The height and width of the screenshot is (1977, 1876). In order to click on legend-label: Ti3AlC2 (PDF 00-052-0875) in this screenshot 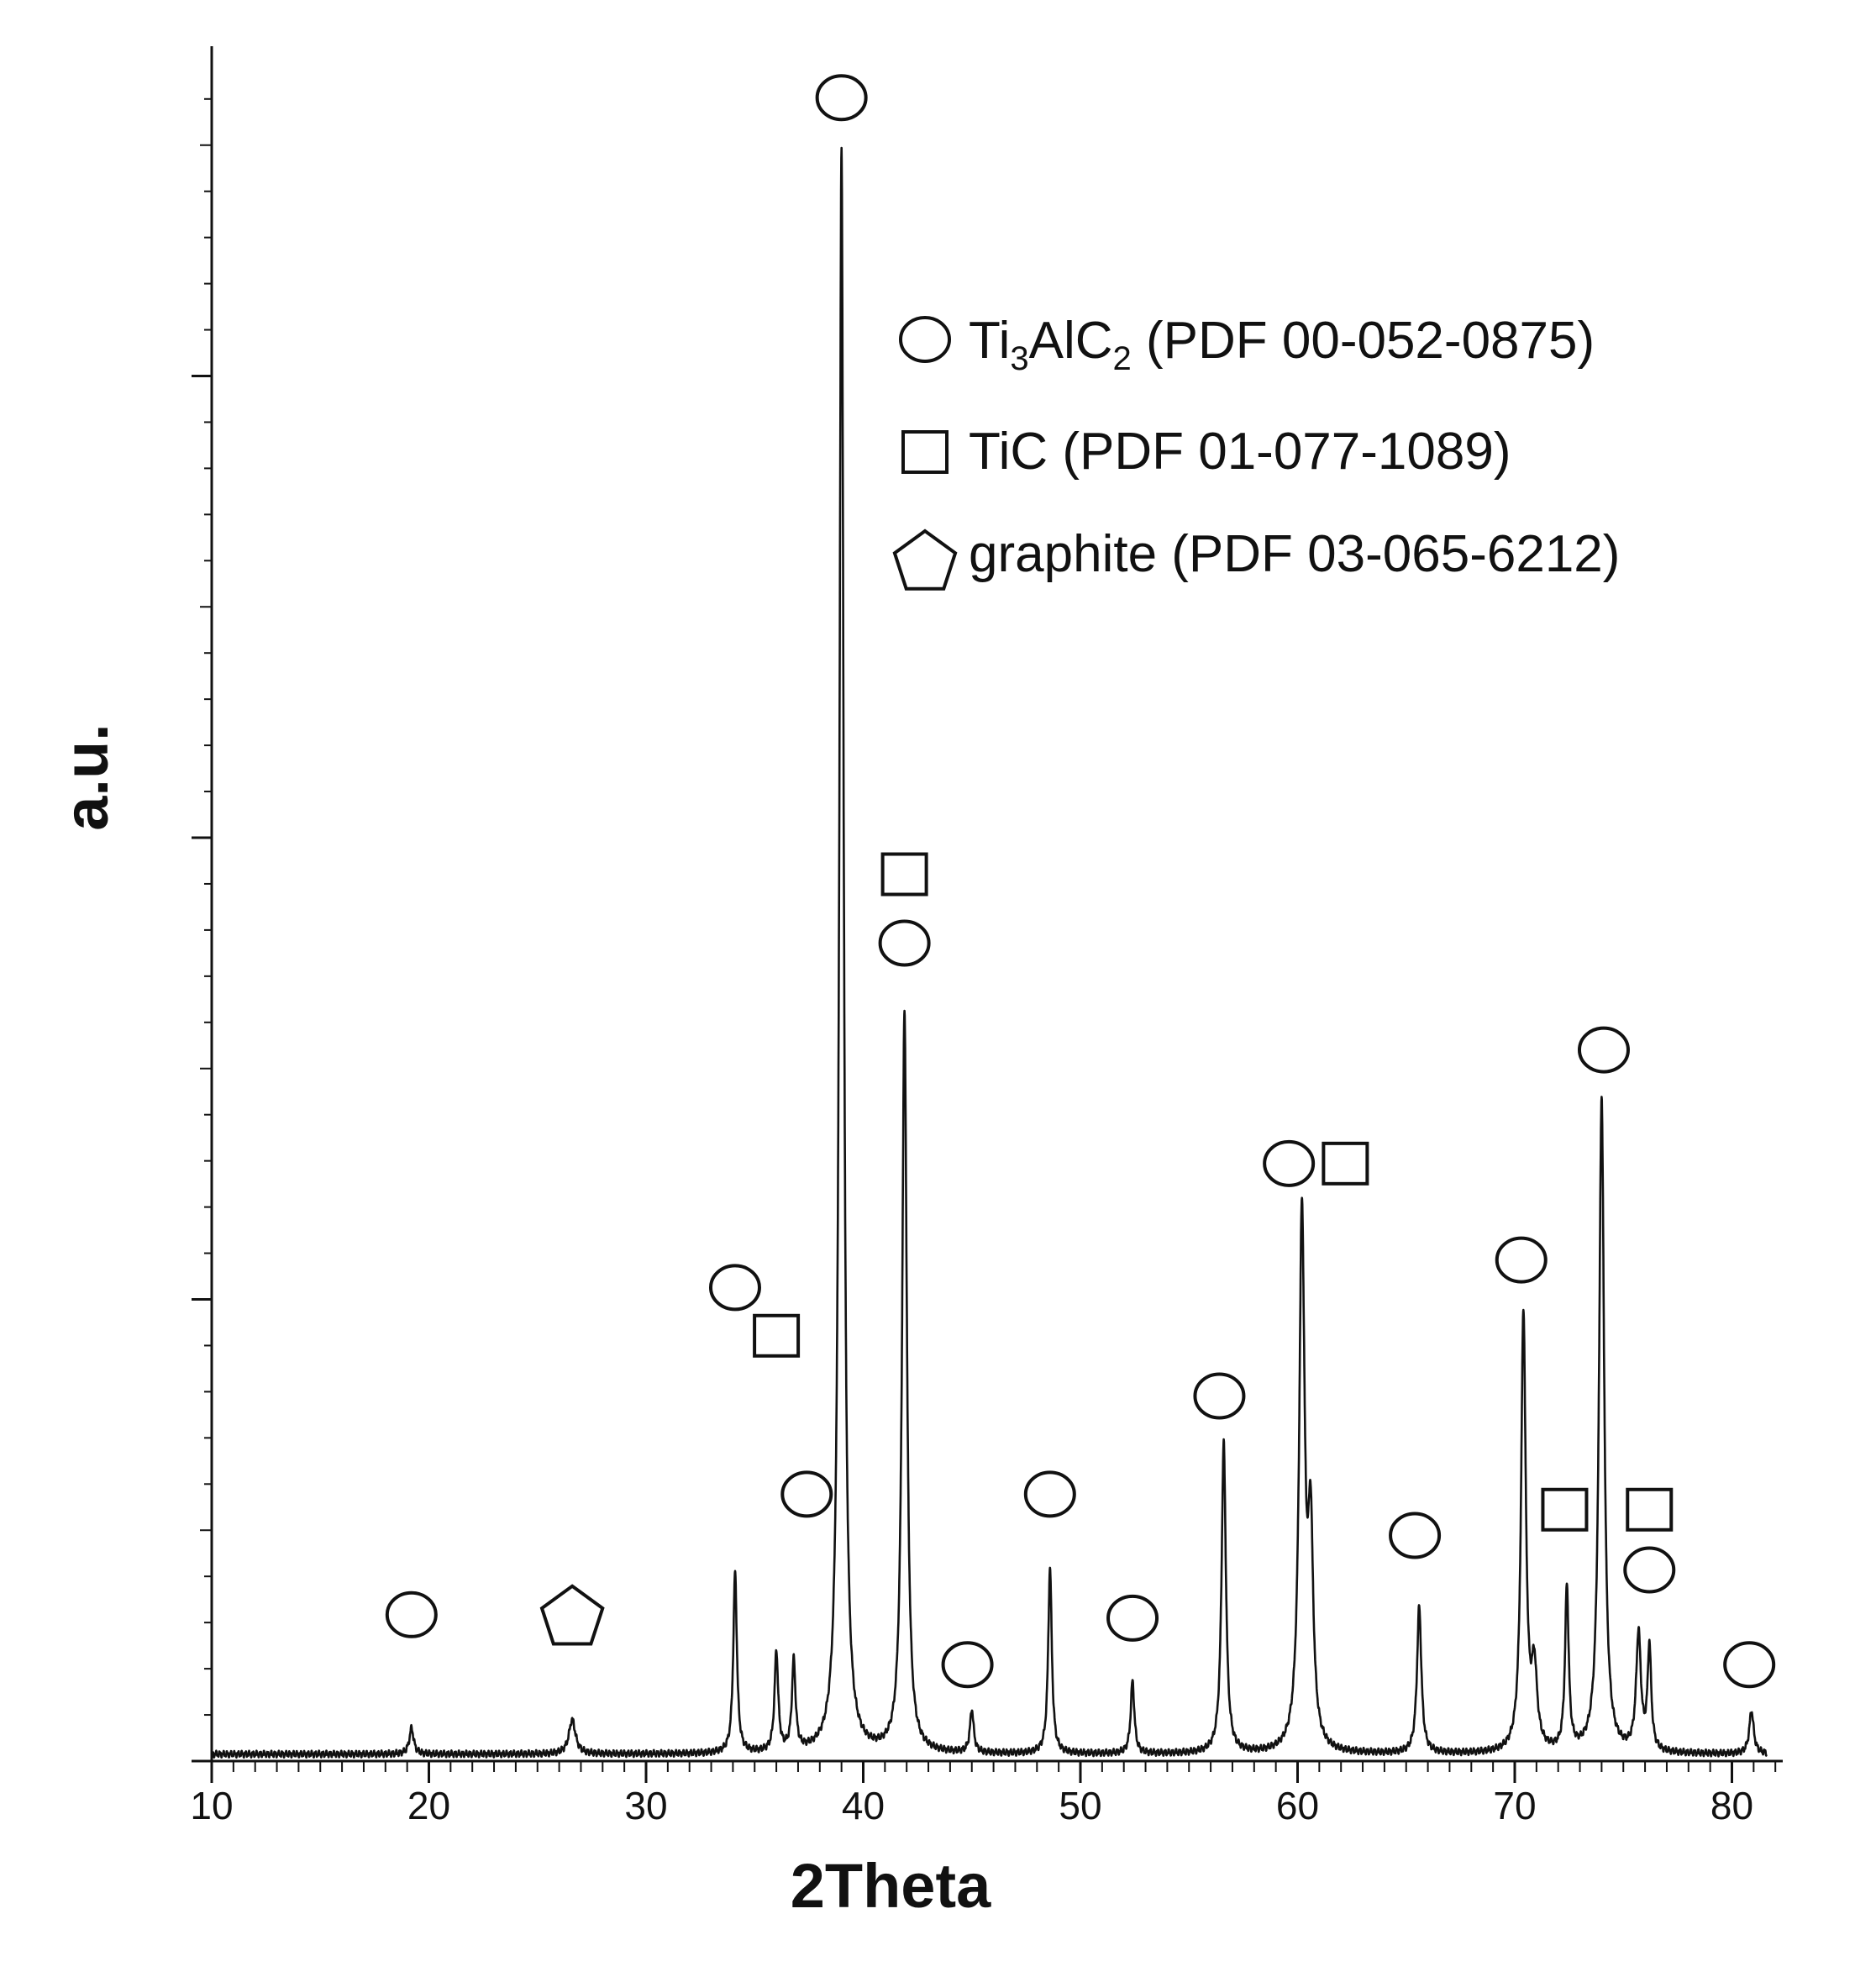, I will do `click(1282, 344)`.